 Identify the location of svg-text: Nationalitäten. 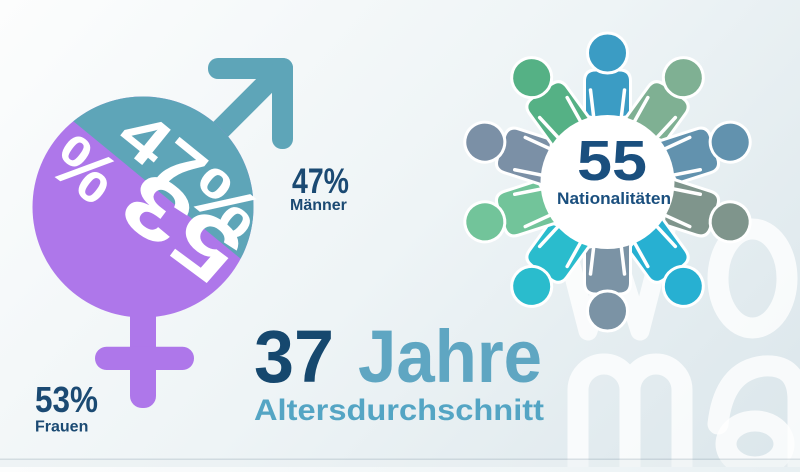
(614, 198).